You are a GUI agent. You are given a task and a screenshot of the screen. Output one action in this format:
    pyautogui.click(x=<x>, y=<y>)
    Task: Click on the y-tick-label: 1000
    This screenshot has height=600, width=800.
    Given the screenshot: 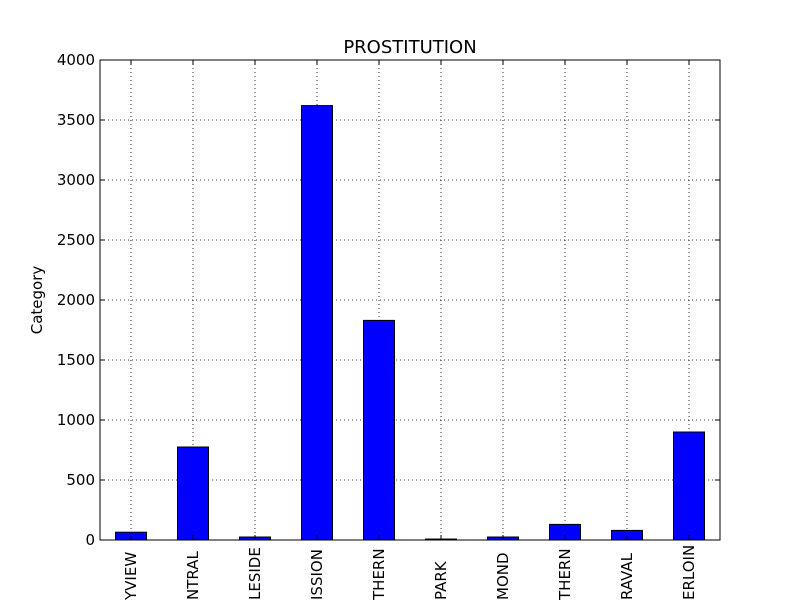 What is the action you would take?
    pyautogui.click(x=76, y=420)
    